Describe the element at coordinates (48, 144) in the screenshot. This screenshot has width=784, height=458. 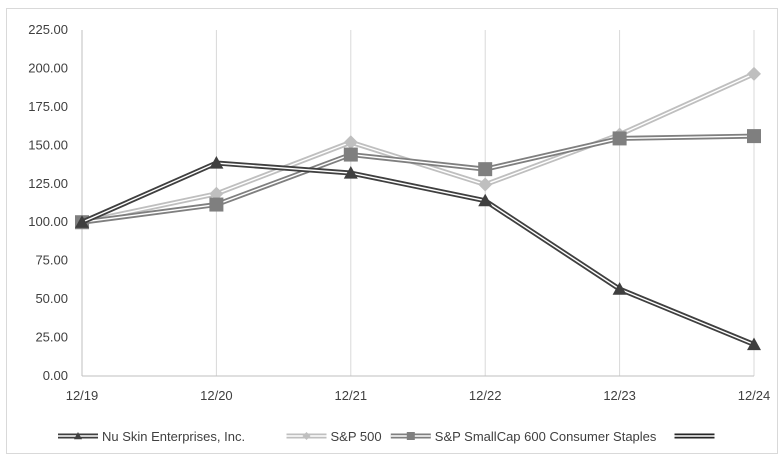
I see `y-tick-label: 150.00` at that location.